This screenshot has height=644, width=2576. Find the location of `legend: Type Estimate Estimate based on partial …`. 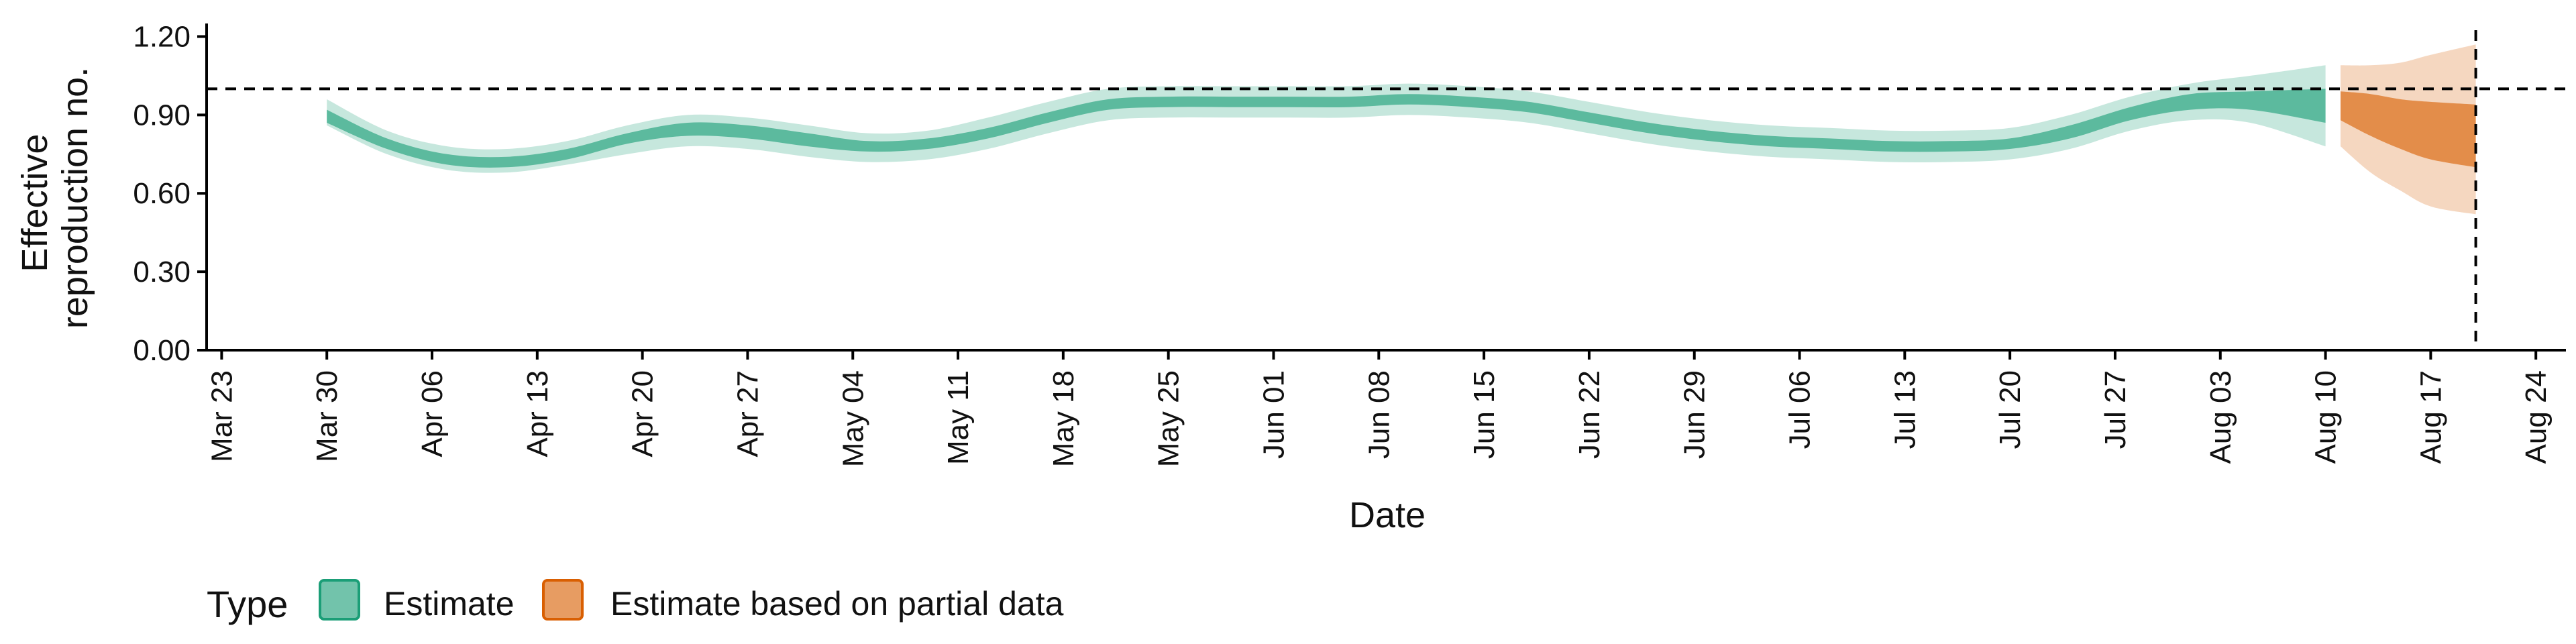

legend: Type Estimate Estimate based on partial … is located at coordinates (635, 602).